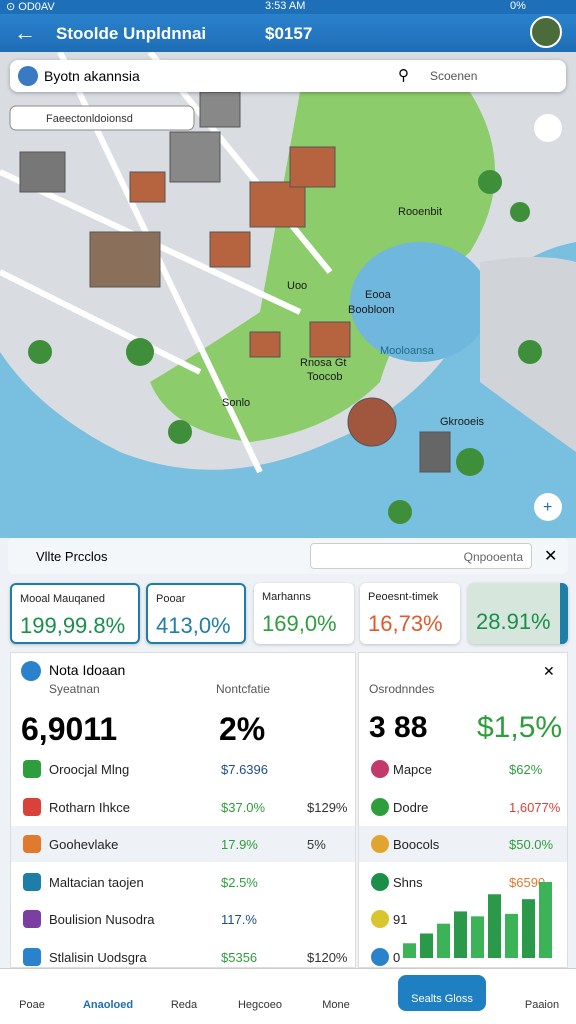 The image size is (576, 1024). Describe the element at coordinates (244, 769) in the screenshot. I see `row-value: $7.6396` at that location.